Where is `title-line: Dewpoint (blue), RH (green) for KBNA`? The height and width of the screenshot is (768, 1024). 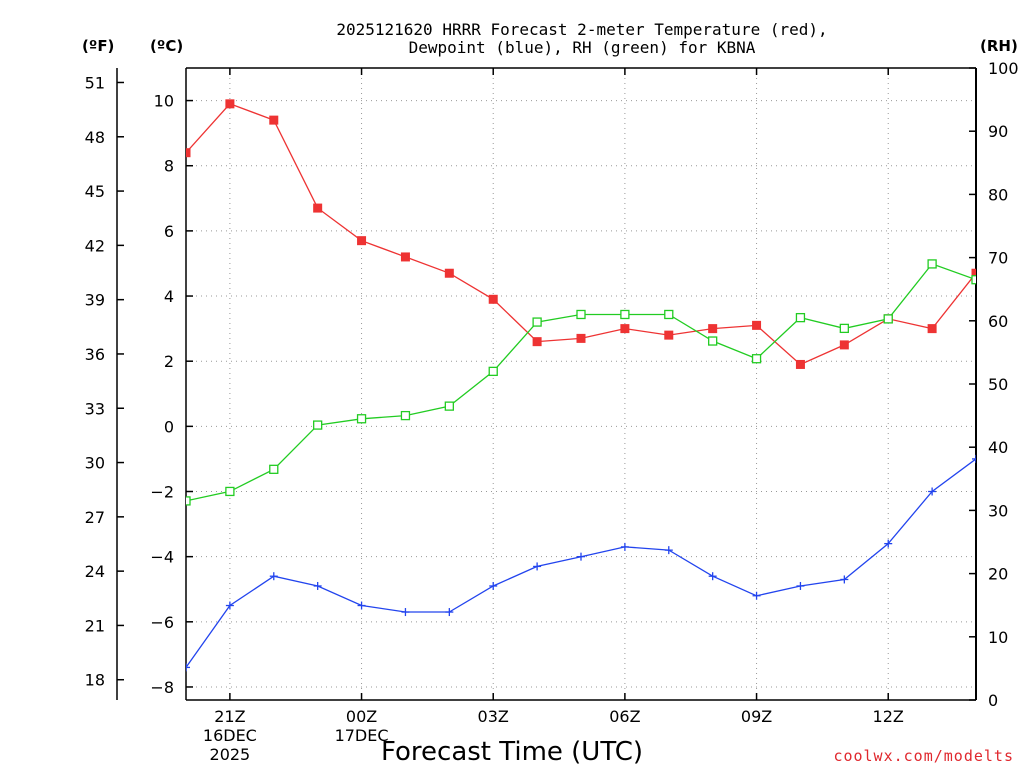
title-line: Dewpoint (blue), RH (green) for KBNA is located at coordinates (582, 47).